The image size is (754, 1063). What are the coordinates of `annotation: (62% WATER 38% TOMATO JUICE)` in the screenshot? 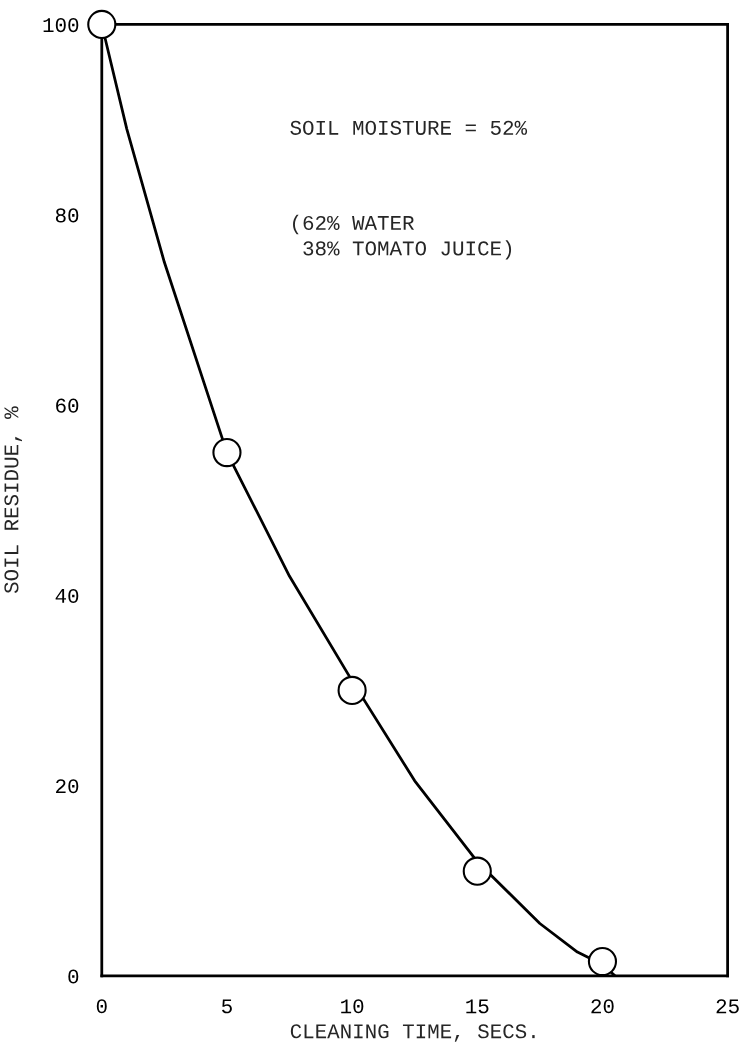 It's located at (402, 237).